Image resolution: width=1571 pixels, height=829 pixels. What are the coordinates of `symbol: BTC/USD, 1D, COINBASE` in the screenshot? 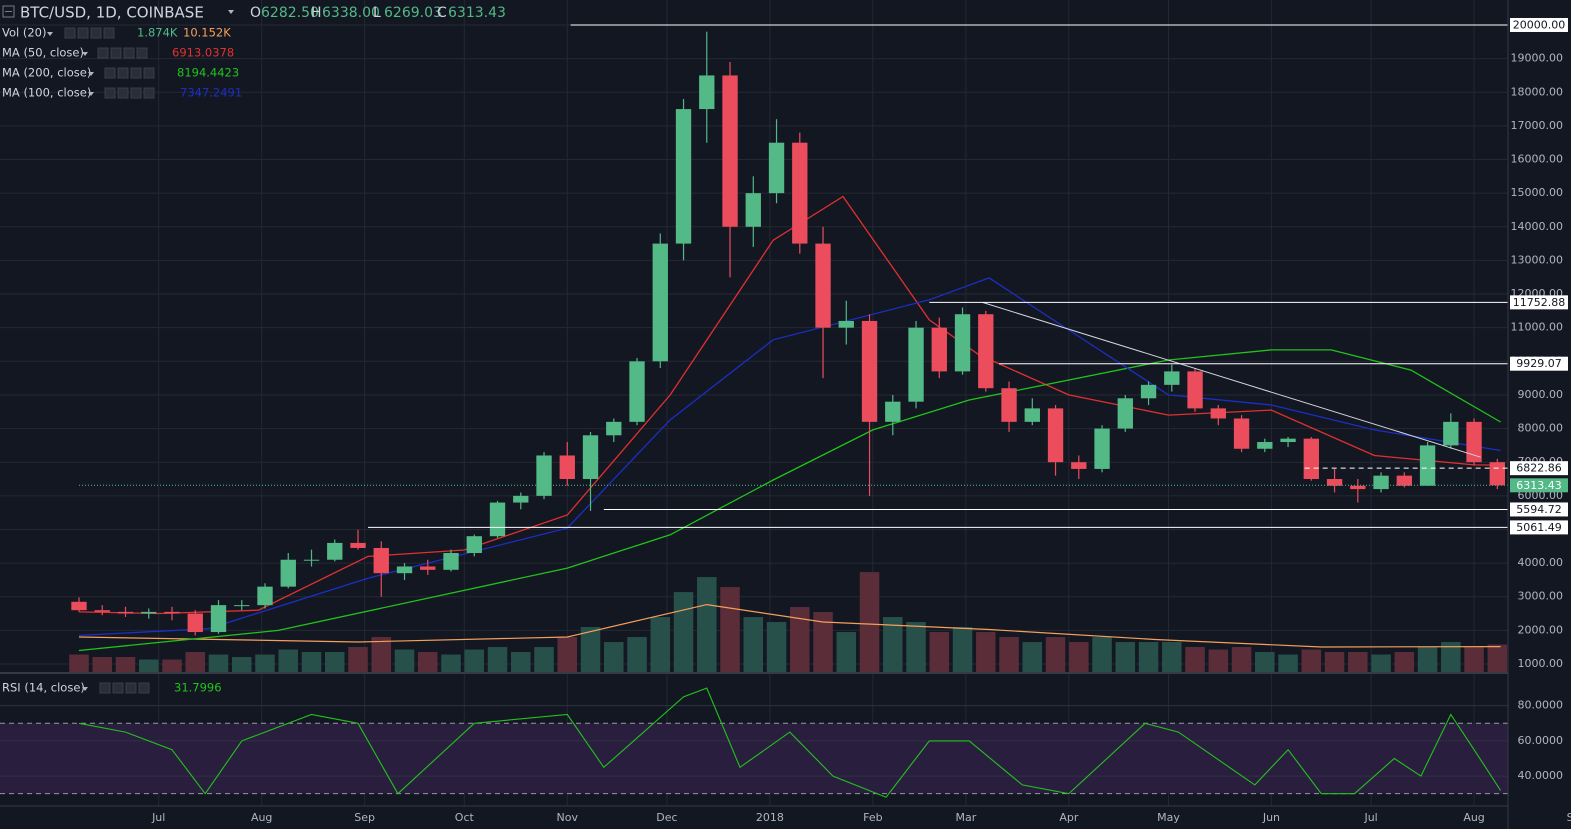 It's located at (112, 13).